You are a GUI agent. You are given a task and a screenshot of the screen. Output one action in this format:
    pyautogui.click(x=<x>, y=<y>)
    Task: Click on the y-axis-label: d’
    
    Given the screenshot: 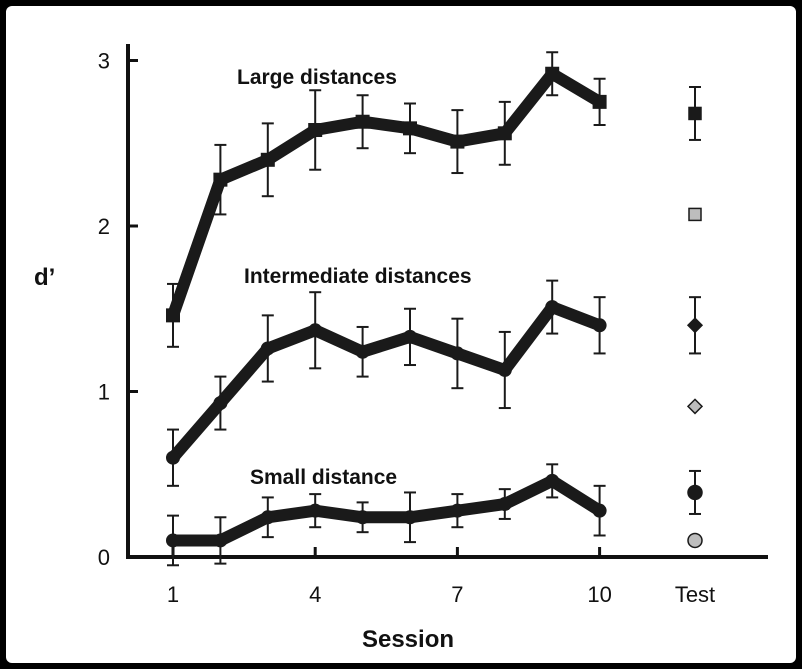 What is the action you would take?
    pyautogui.click(x=44, y=277)
    